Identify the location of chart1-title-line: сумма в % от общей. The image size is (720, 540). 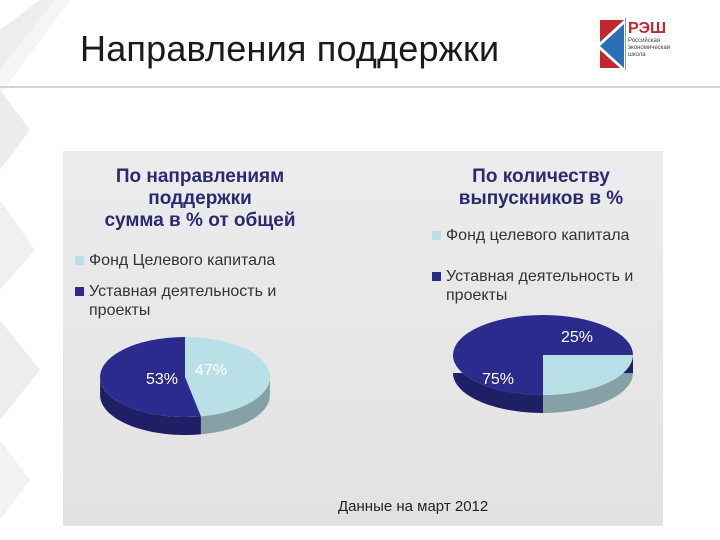
(200, 220).